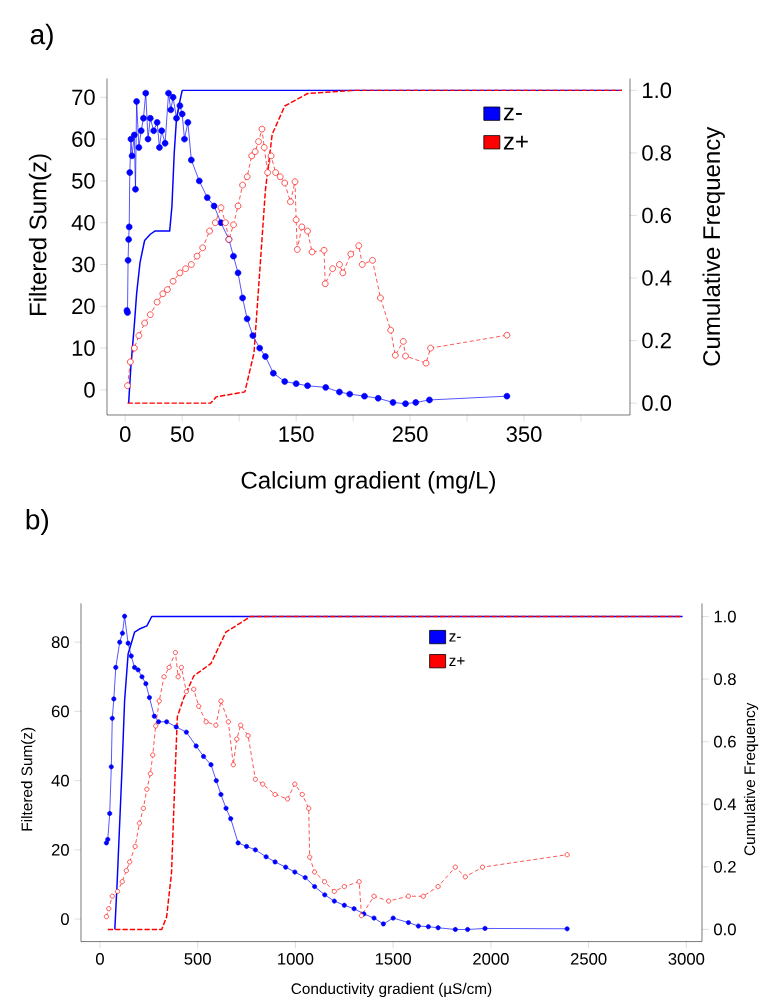 The image size is (763, 1003). What do you see at coordinates (83, 348) in the screenshot?
I see `y-tick-label: 10` at bounding box center [83, 348].